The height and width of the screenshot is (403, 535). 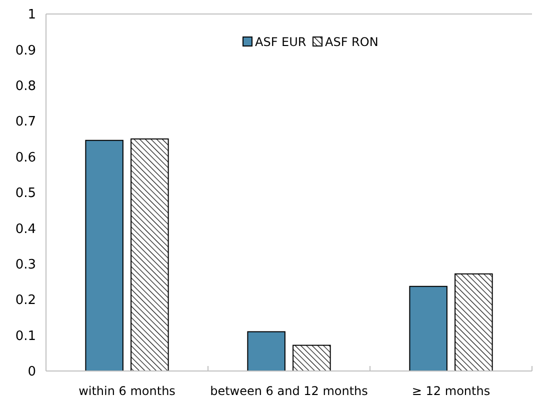 What do you see at coordinates (351, 42) in the screenshot?
I see `legend-label: ASF RON` at bounding box center [351, 42].